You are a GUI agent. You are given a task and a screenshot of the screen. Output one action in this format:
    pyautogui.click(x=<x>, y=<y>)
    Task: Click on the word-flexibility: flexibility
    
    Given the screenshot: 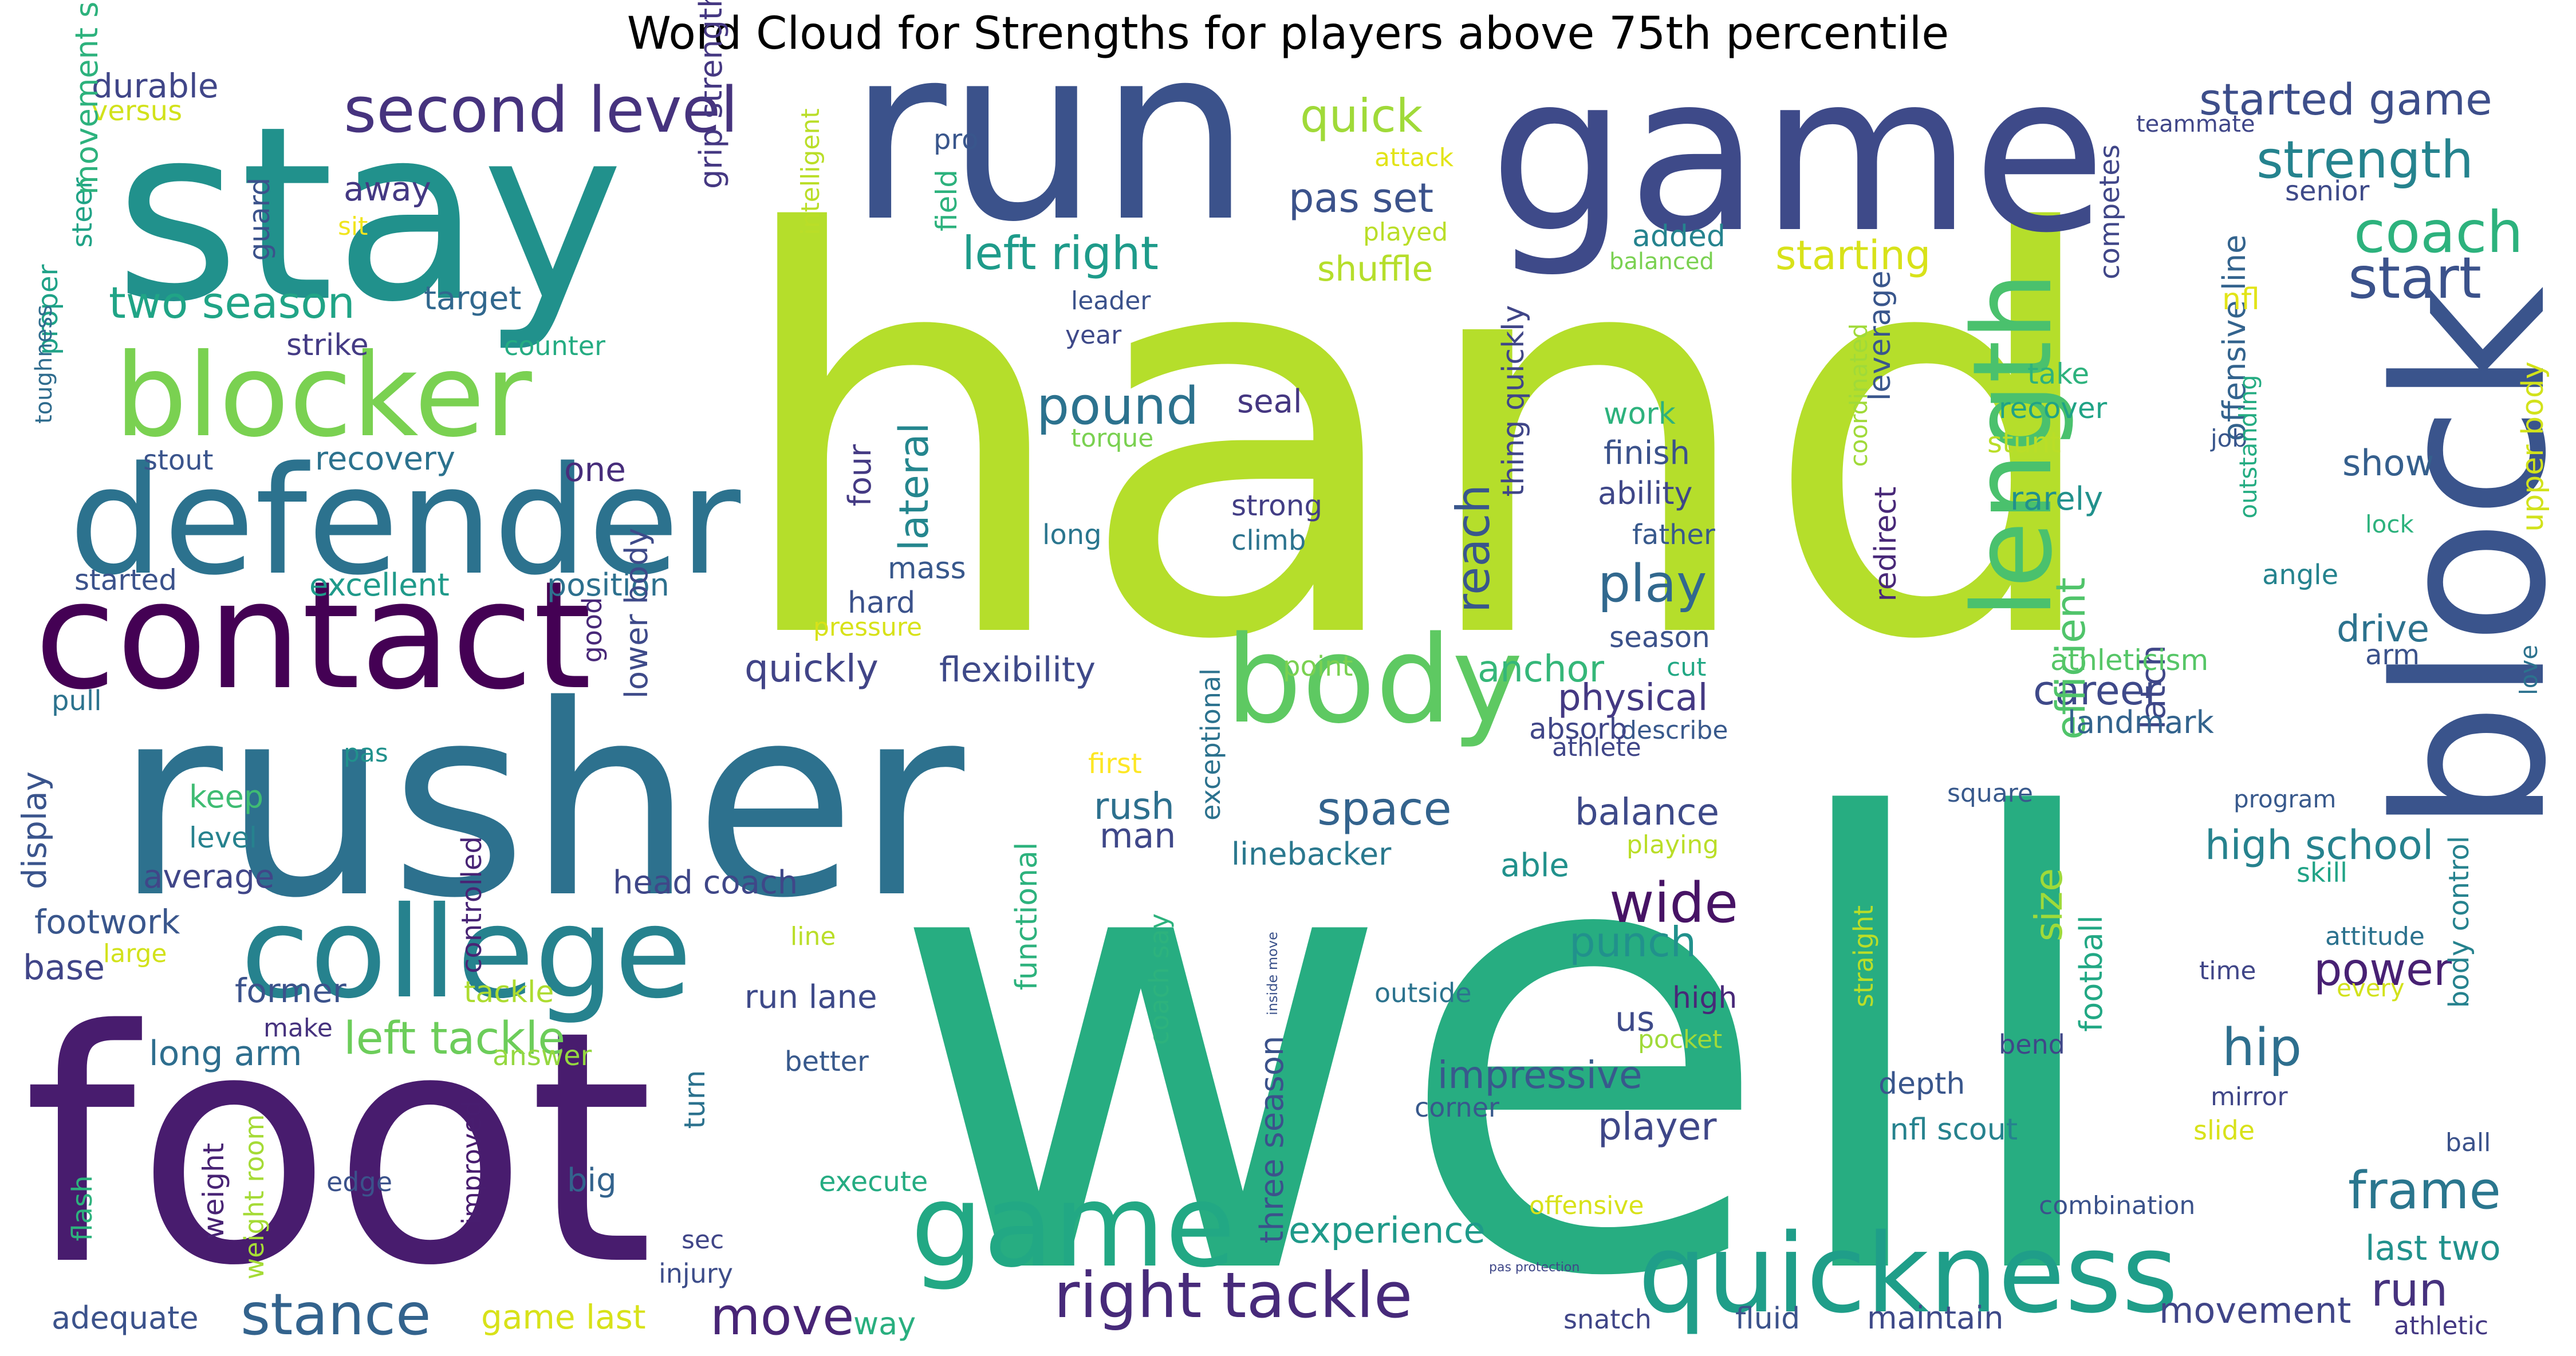 What is the action you would take?
    pyautogui.click(x=1018, y=670)
    